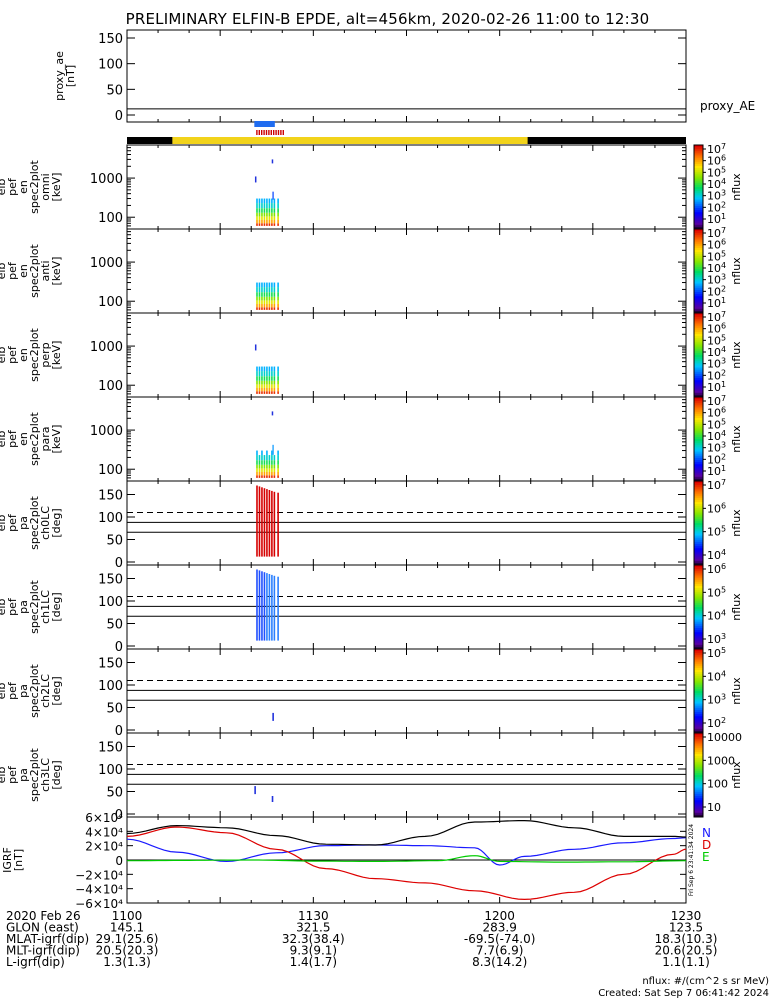 The width and height of the screenshot is (775, 1000). I want to click on ephemeris-value: 1.3(1.3), so click(127, 962).